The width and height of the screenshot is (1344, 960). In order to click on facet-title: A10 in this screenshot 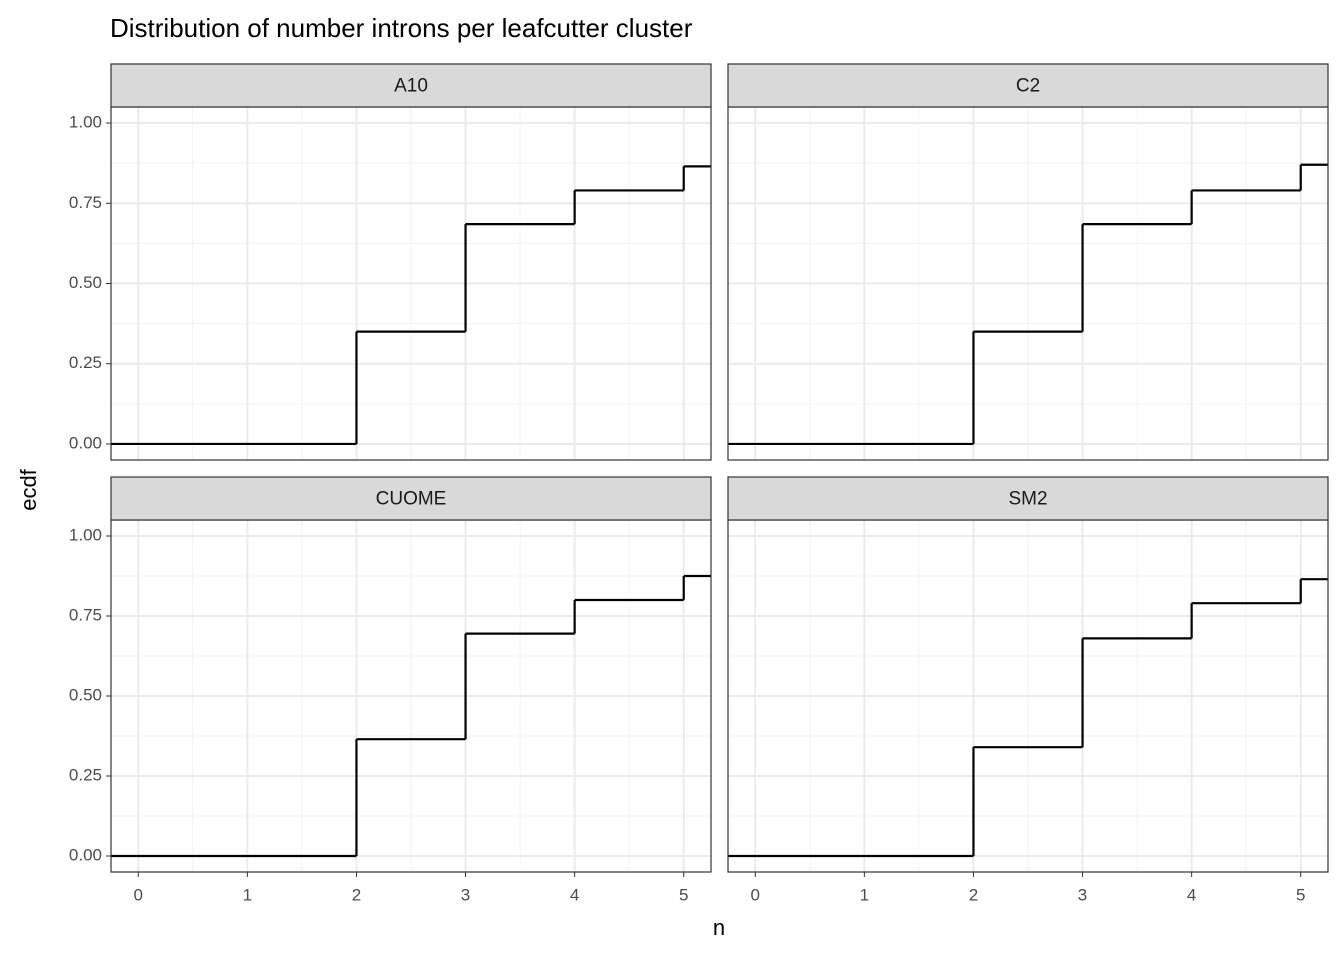, I will do `click(411, 86)`.